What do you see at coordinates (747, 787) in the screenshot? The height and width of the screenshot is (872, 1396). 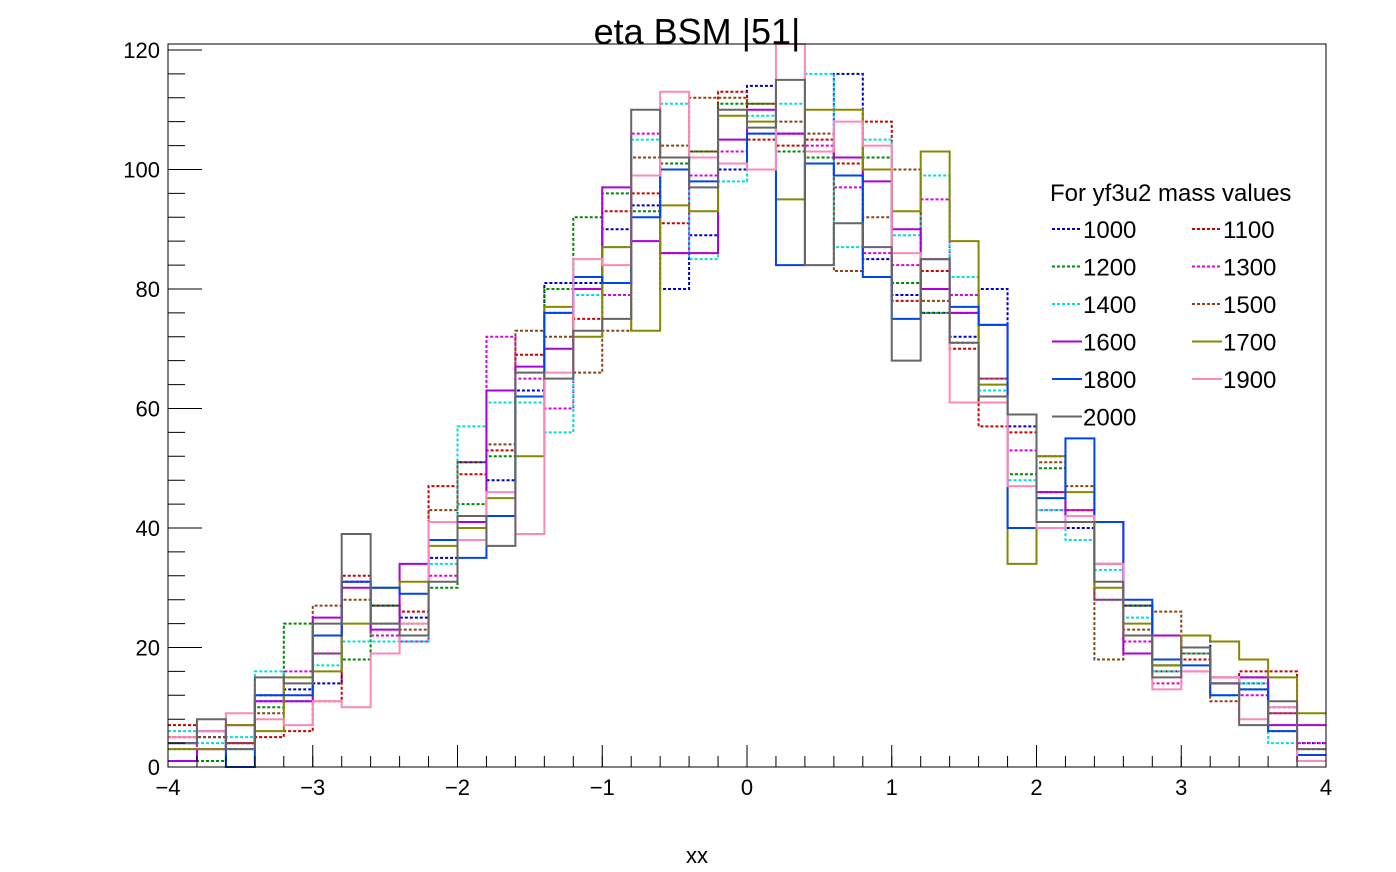 I see `x-tick-label: 0` at bounding box center [747, 787].